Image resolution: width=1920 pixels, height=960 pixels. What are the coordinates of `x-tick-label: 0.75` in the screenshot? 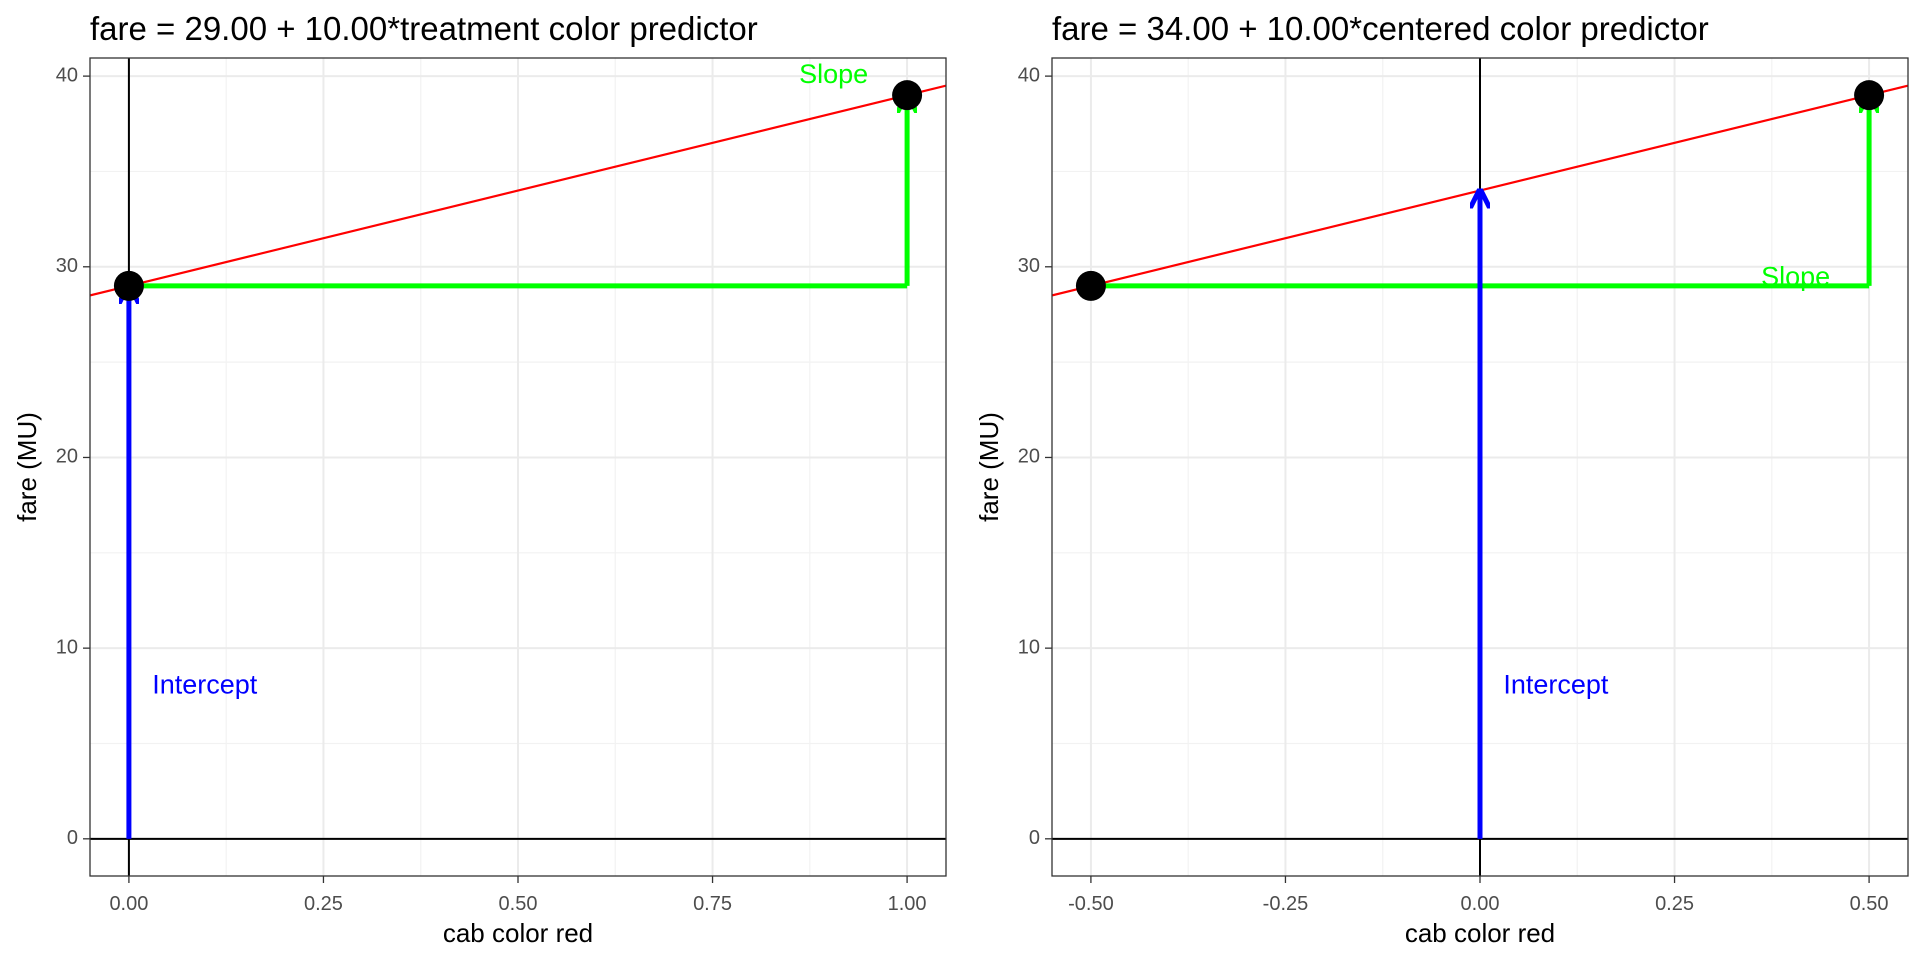 It's located at (712, 904).